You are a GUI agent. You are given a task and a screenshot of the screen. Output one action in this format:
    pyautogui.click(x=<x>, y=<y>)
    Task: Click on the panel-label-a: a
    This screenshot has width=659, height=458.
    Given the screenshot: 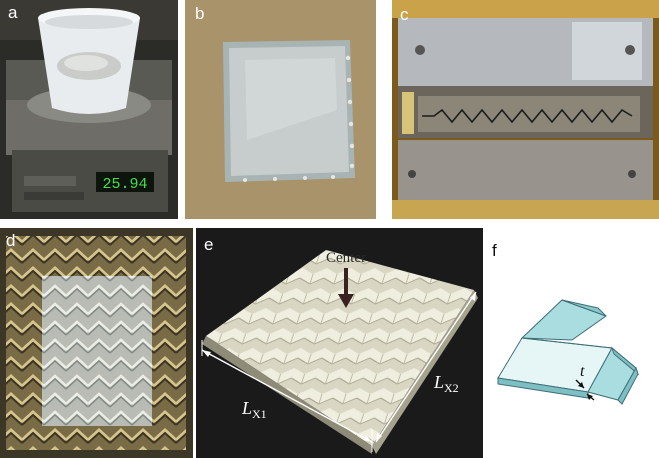 What is the action you would take?
    pyautogui.click(x=13, y=12)
    